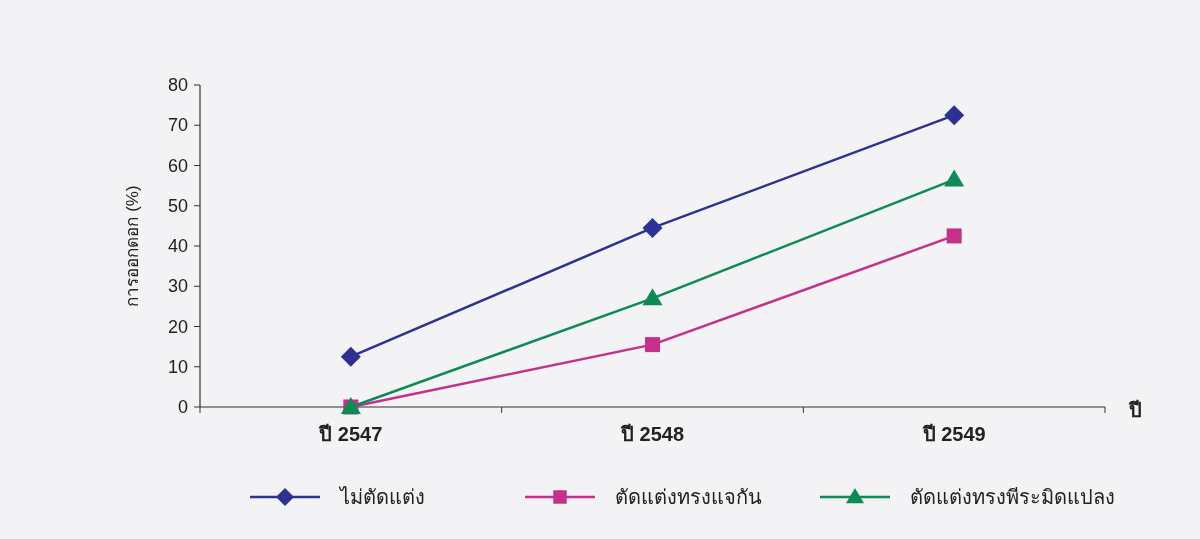 The image size is (1200, 539). I want to click on y-tick-label: 0, so click(182, 407).